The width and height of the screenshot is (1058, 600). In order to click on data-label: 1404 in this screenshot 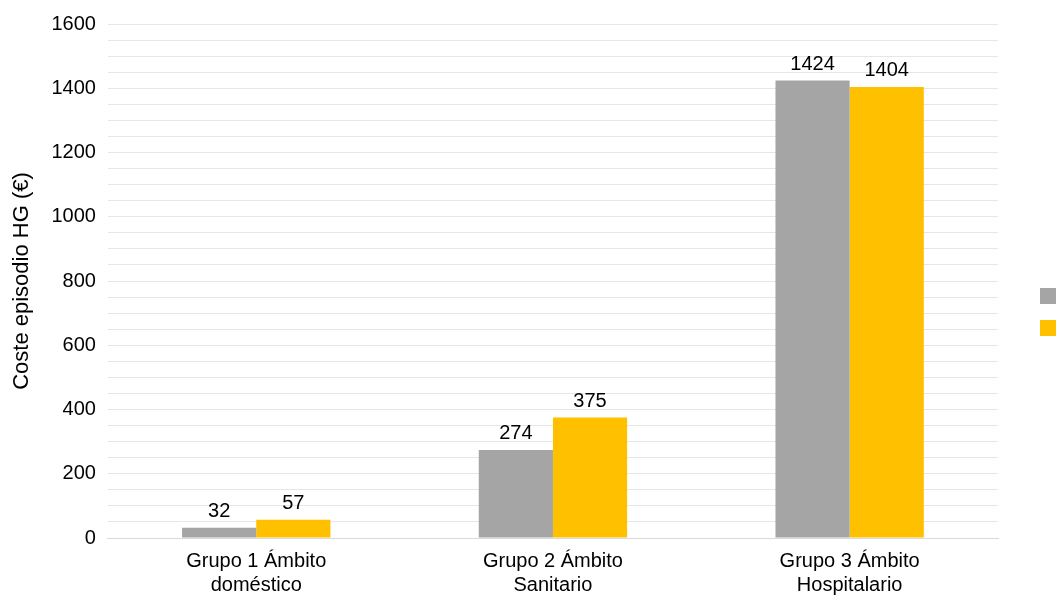, I will do `click(886, 69)`.